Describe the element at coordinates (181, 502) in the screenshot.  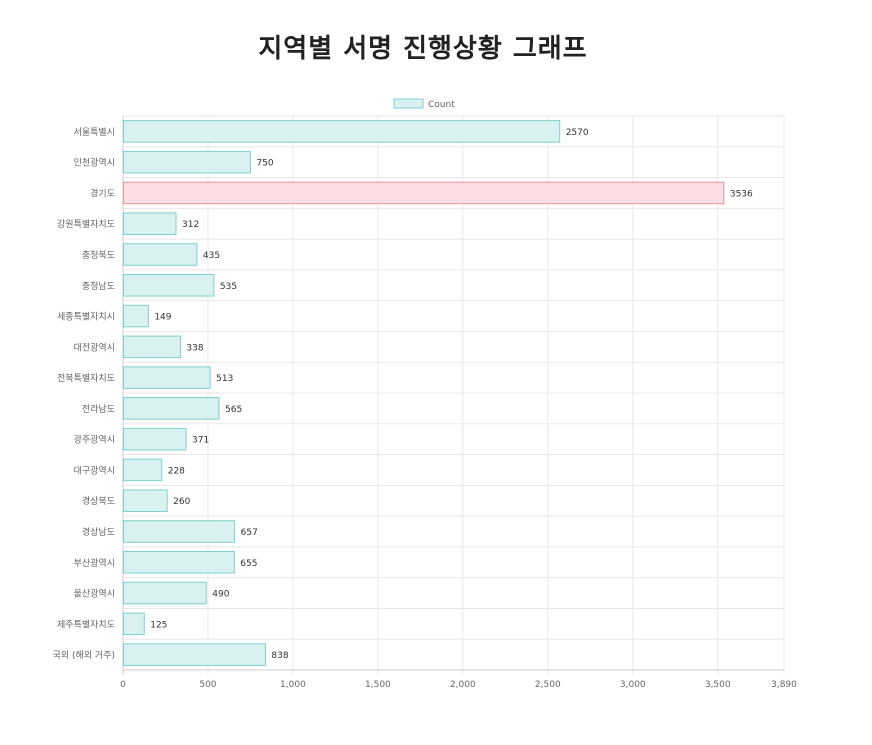
I see `data-label: 260` at that location.